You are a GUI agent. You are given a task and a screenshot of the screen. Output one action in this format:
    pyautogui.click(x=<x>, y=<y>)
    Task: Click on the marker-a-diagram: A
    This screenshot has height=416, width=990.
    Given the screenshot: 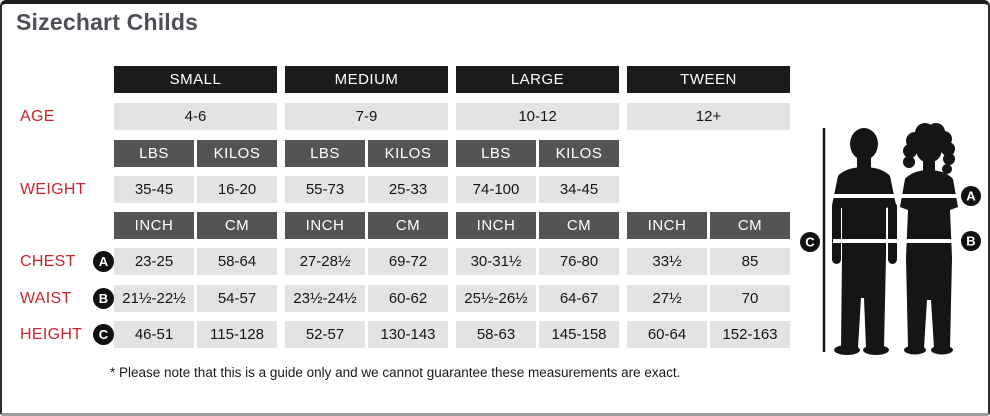 What is the action you would take?
    pyautogui.click(x=971, y=196)
    